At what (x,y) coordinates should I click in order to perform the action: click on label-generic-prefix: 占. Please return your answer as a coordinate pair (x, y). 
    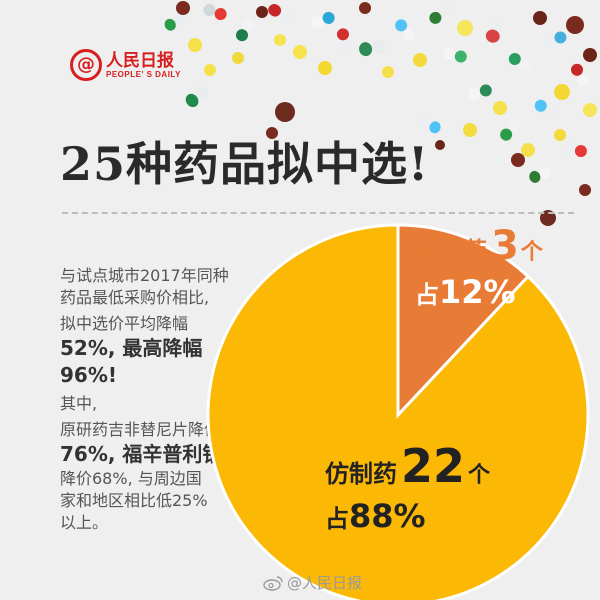
    Looking at the image, I should click on (337, 519).